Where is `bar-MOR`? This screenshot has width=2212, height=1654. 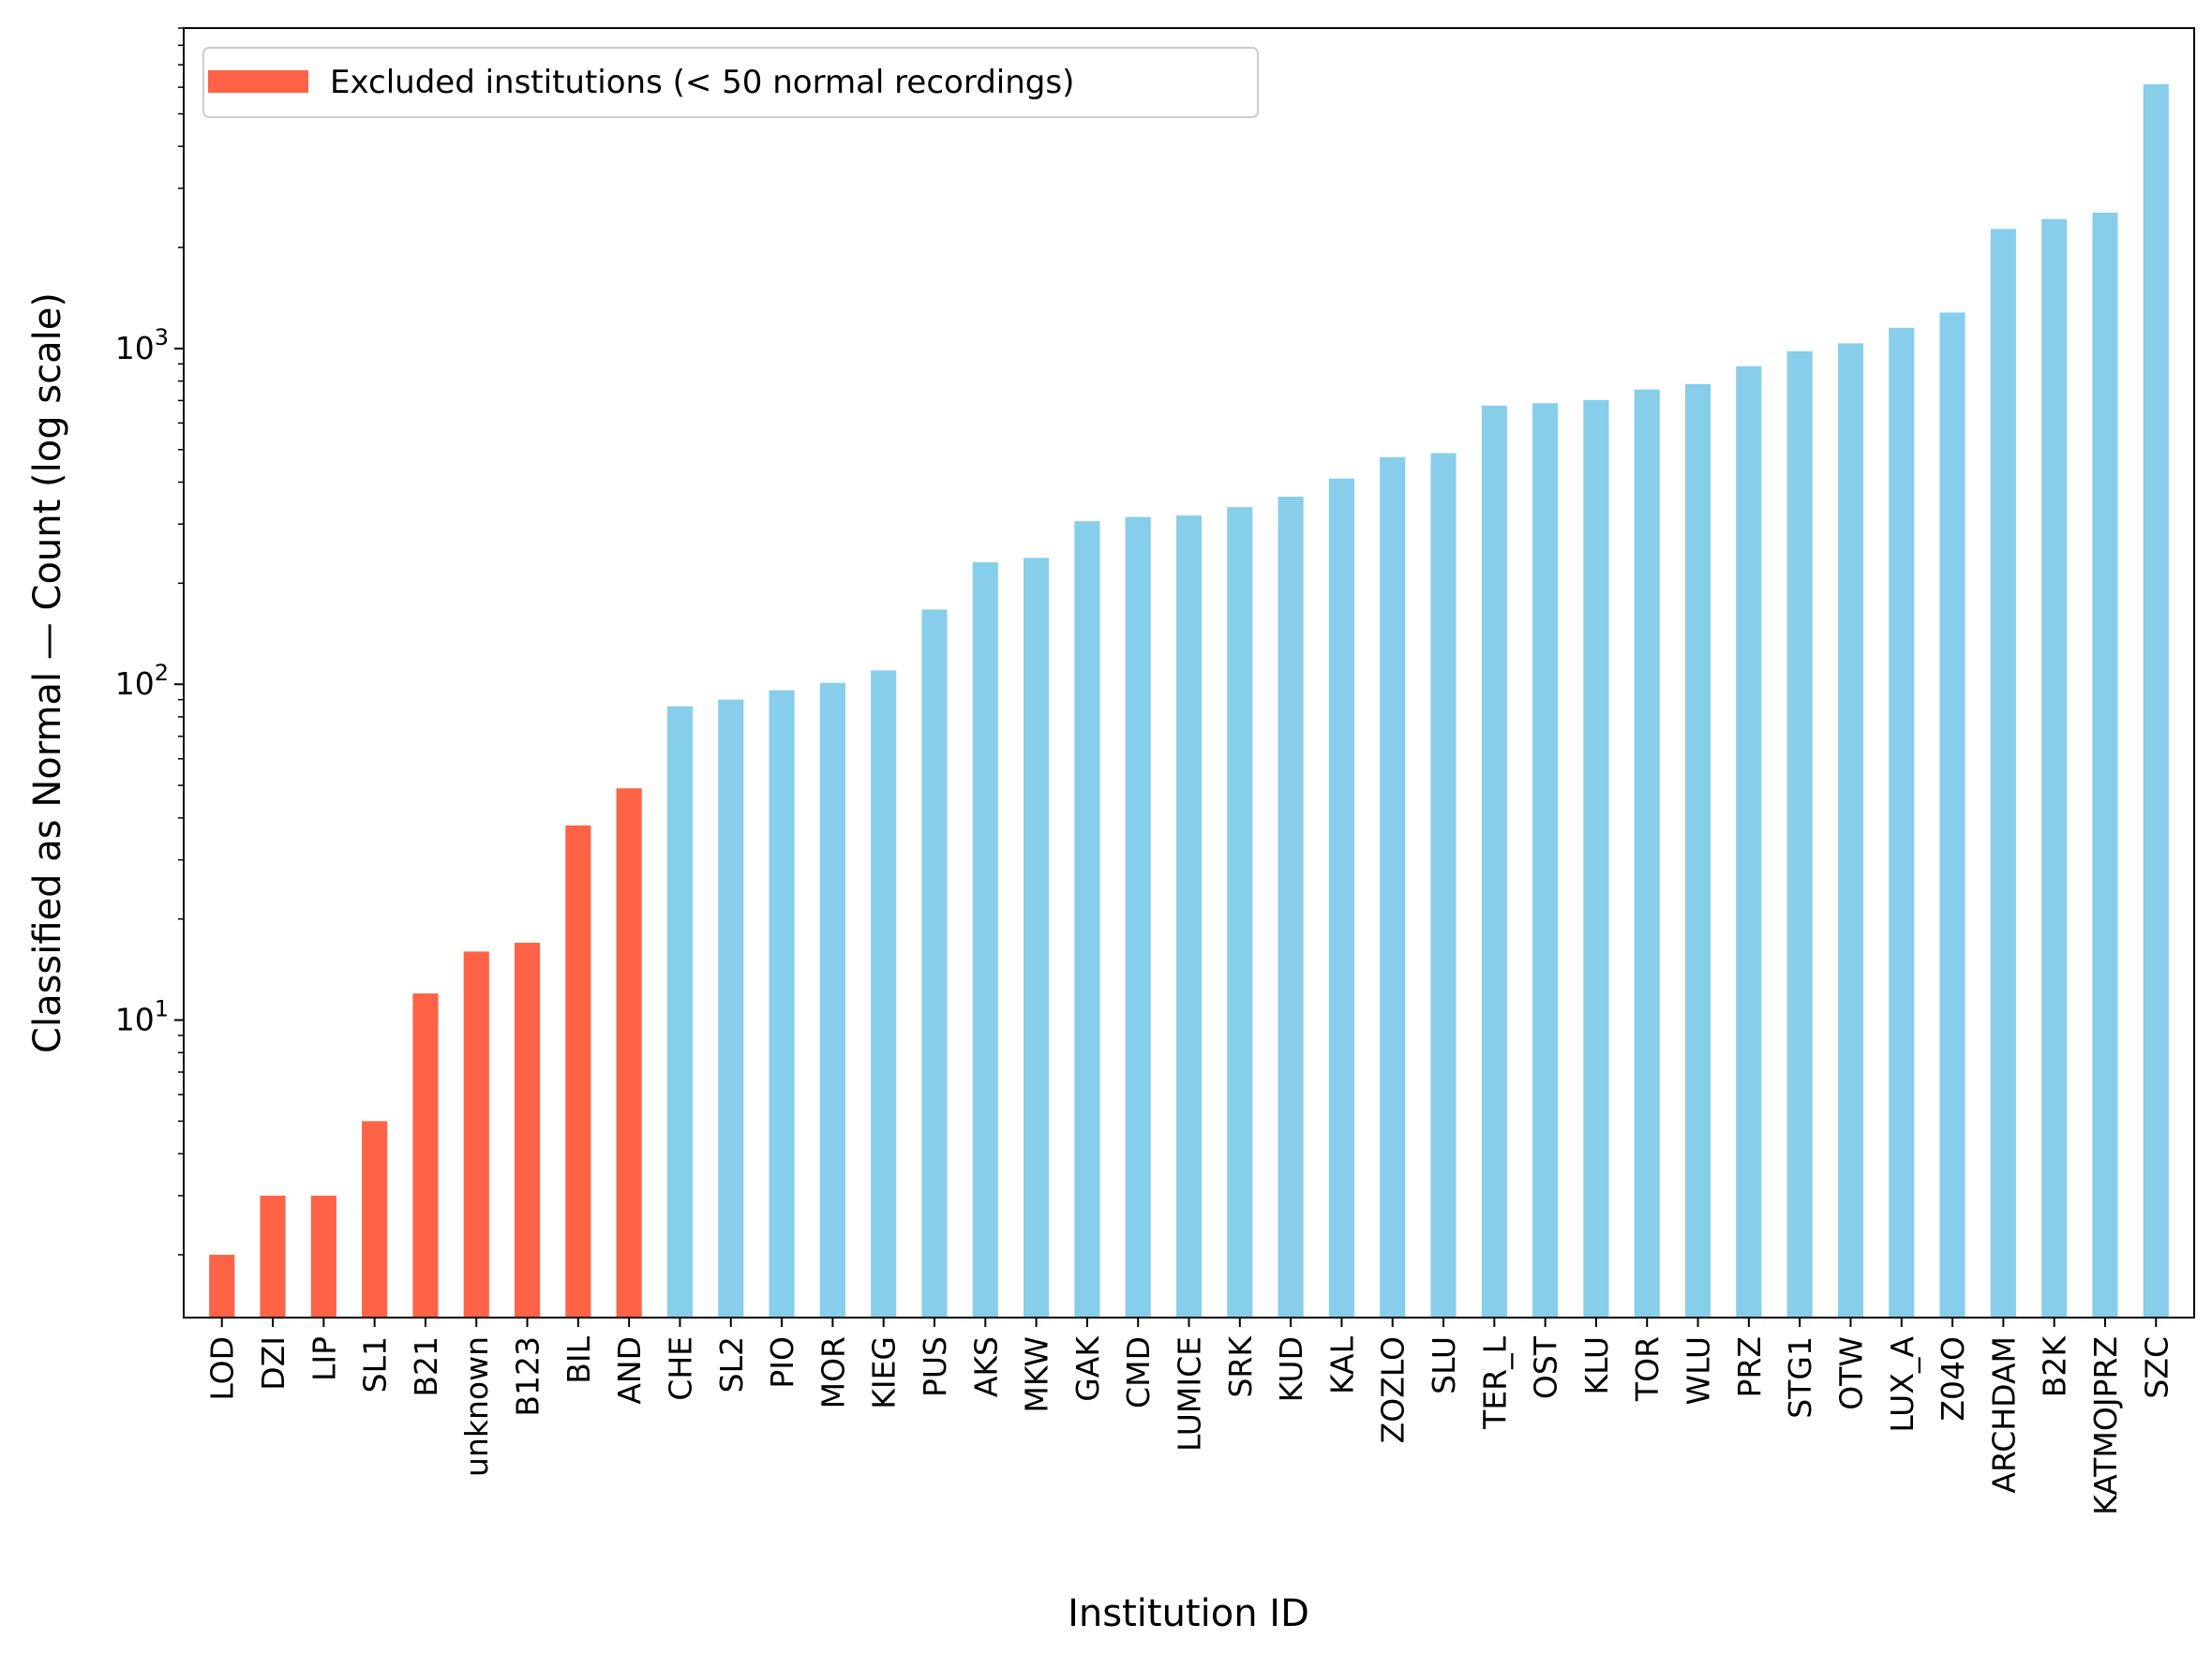
bar-MOR is located at coordinates (832, 1000).